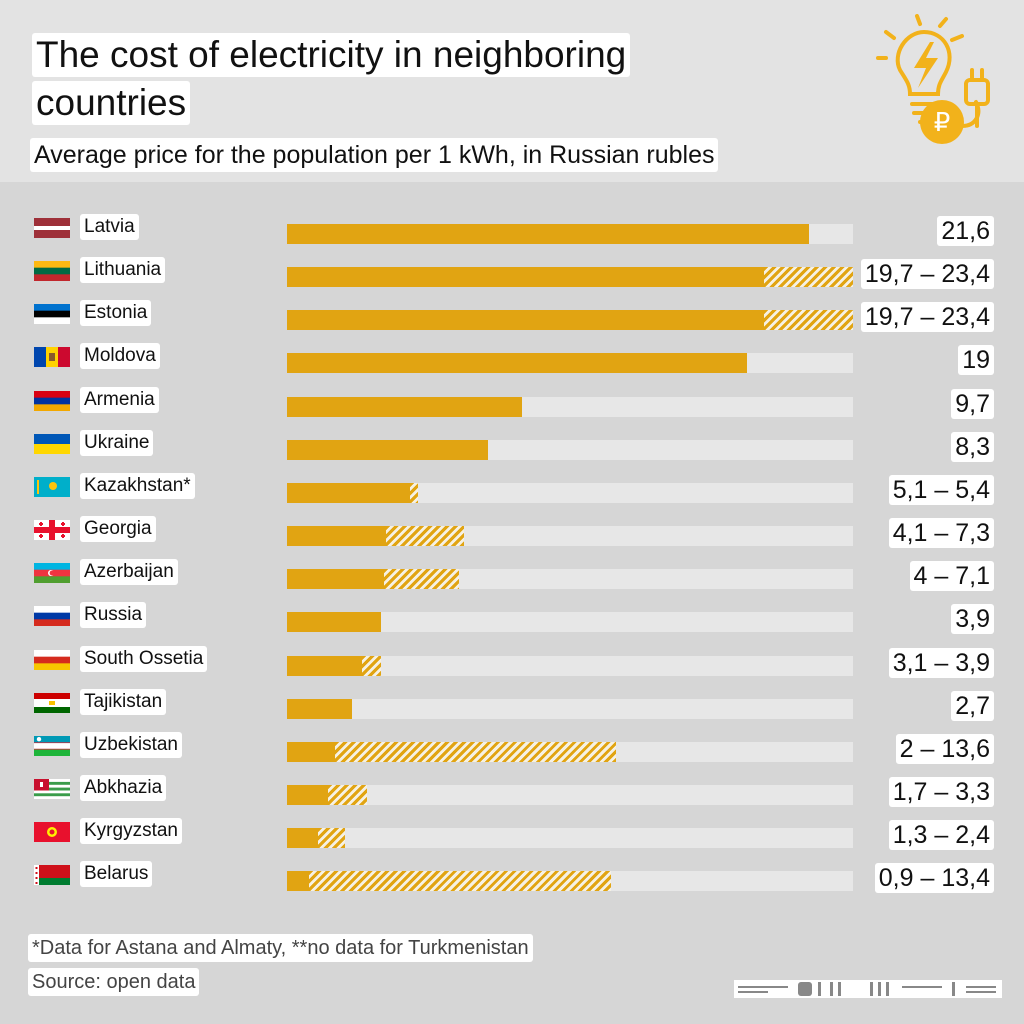 This screenshot has width=1024, height=1024. I want to click on bar-row-abkhazia: Abkhazia 1,7 – 3,3, so click(512, 789).